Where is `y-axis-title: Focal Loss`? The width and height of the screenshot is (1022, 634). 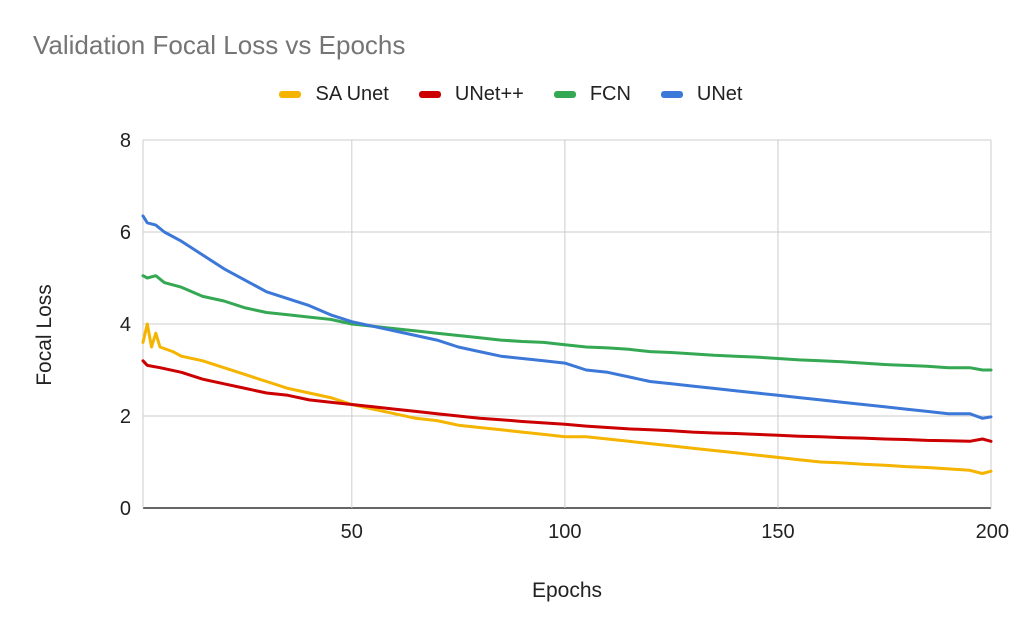
y-axis-title: Focal Loss is located at coordinates (44, 335).